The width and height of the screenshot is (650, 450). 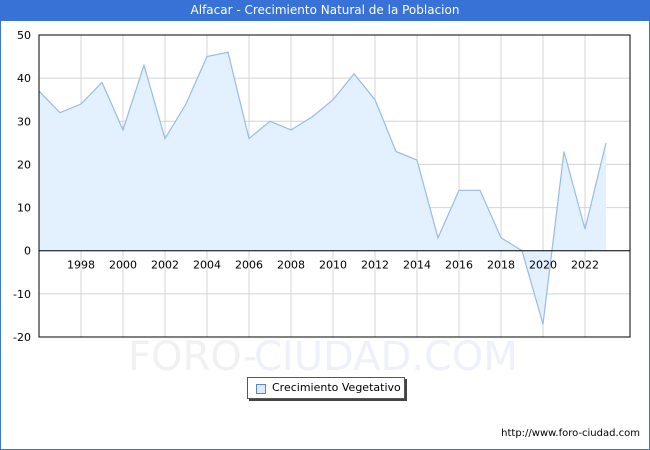 What do you see at coordinates (386, 357) in the screenshot?
I see `watermark-right: CIUDAD.COM` at bounding box center [386, 357].